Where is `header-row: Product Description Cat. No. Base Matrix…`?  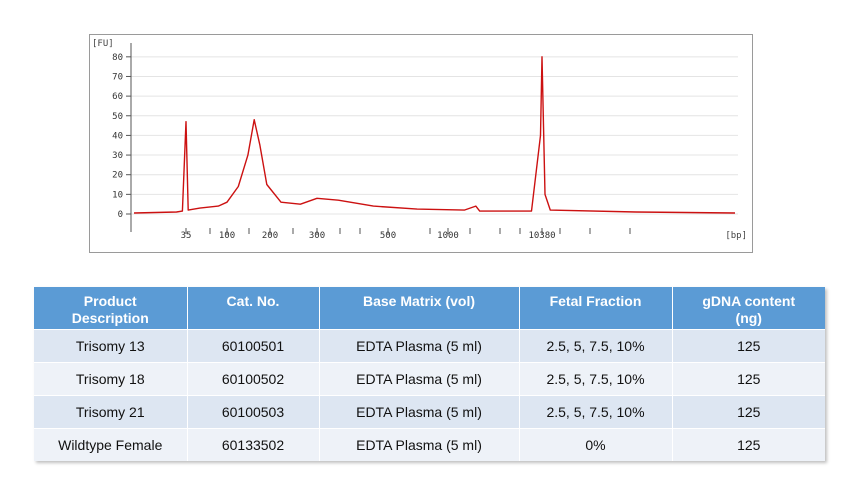 header-row: Product Description Cat. No. Base Matrix… is located at coordinates (429, 308).